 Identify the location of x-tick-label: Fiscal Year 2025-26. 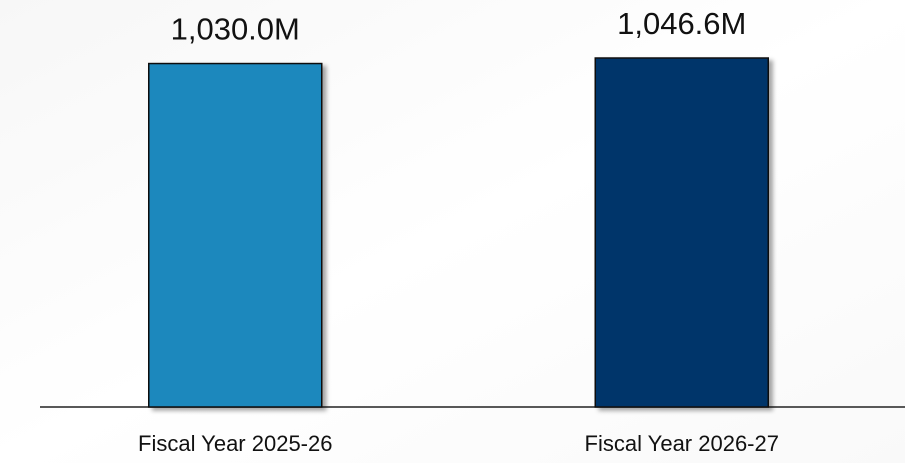
(235, 443).